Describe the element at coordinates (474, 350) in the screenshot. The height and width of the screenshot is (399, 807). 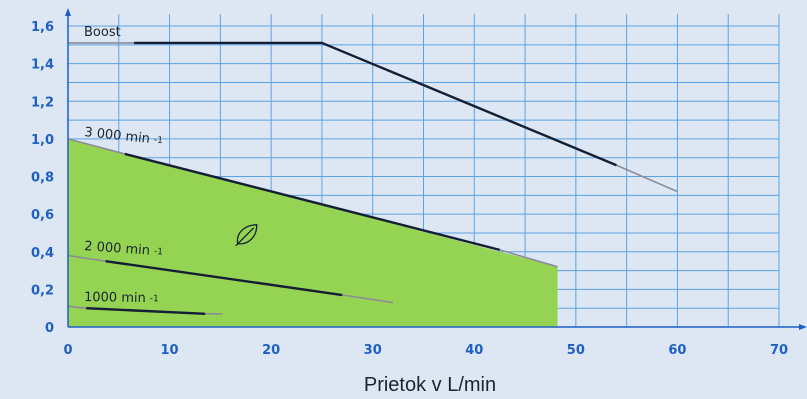
I see `x-tick-label: 40` at that location.